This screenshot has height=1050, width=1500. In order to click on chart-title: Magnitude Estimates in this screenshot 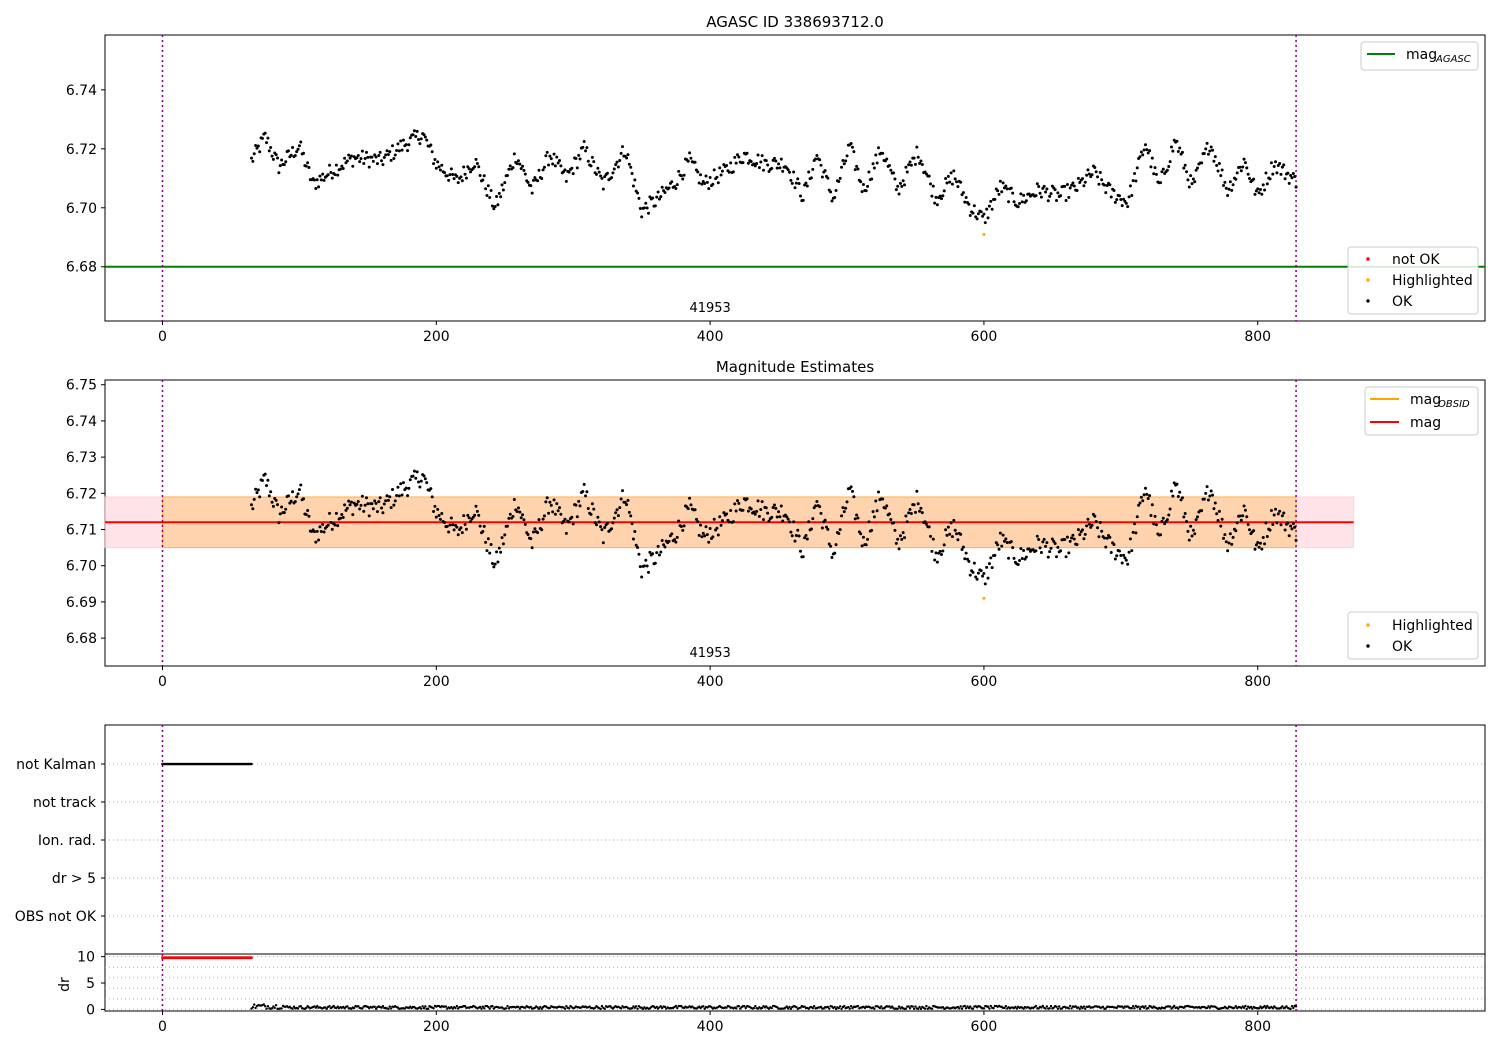, I will do `click(795, 367)`.